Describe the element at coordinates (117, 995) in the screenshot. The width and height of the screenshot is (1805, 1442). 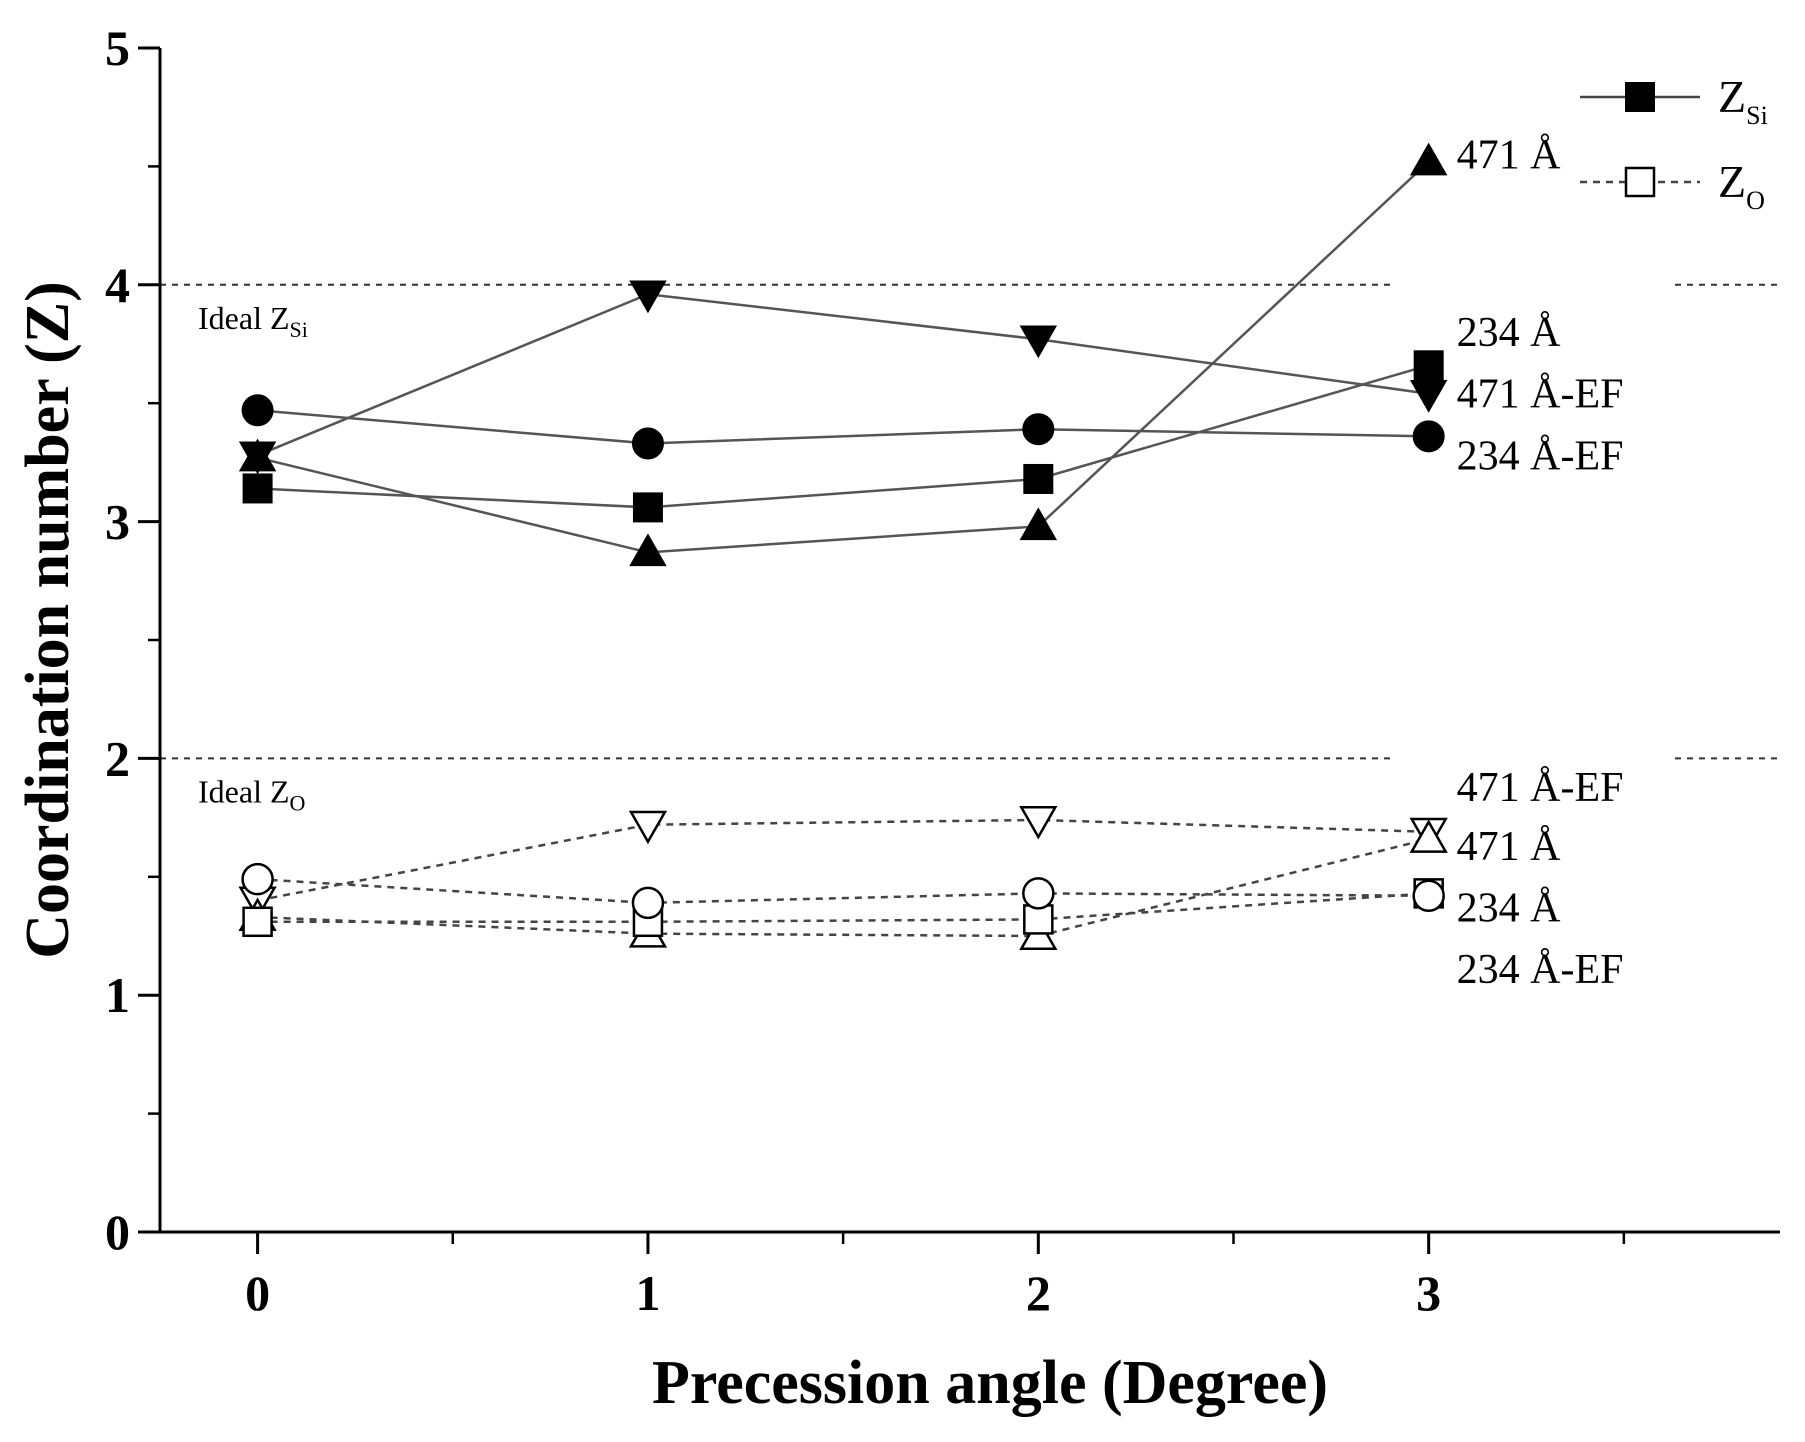
I see `y-tick-label-1: 1` at that location.